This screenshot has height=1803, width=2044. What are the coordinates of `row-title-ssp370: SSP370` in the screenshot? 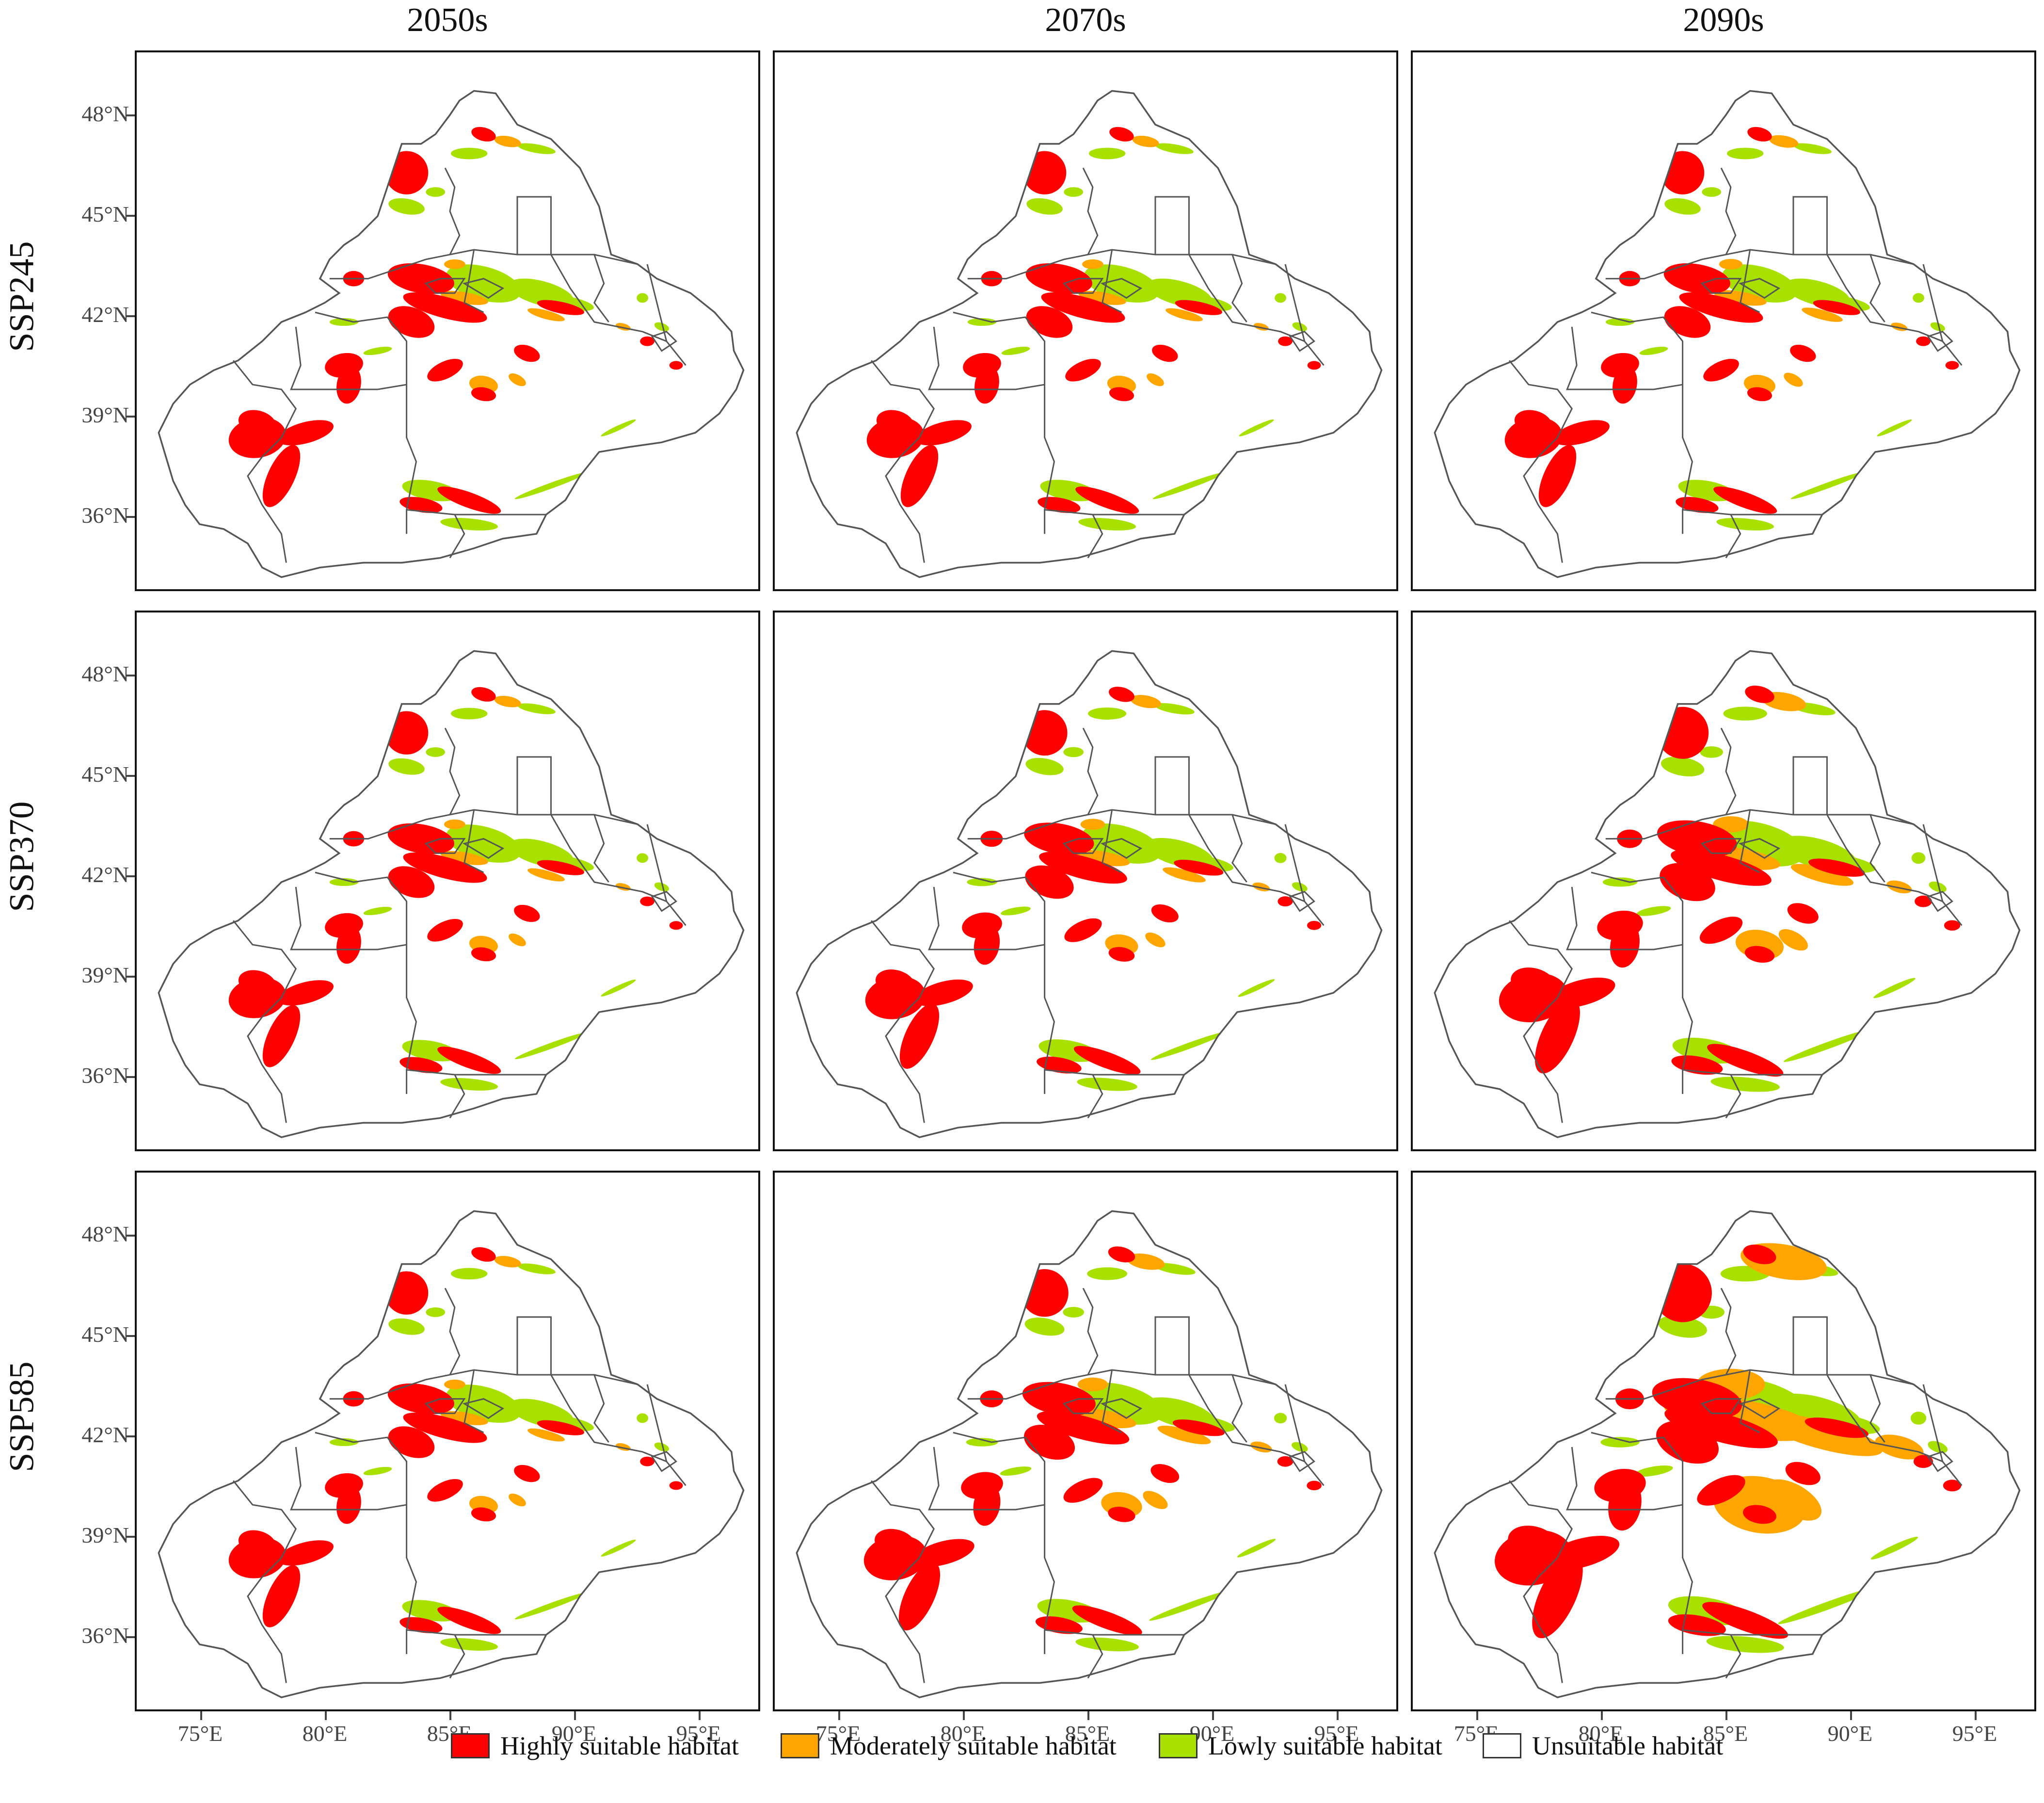 It's located at (21, 856).